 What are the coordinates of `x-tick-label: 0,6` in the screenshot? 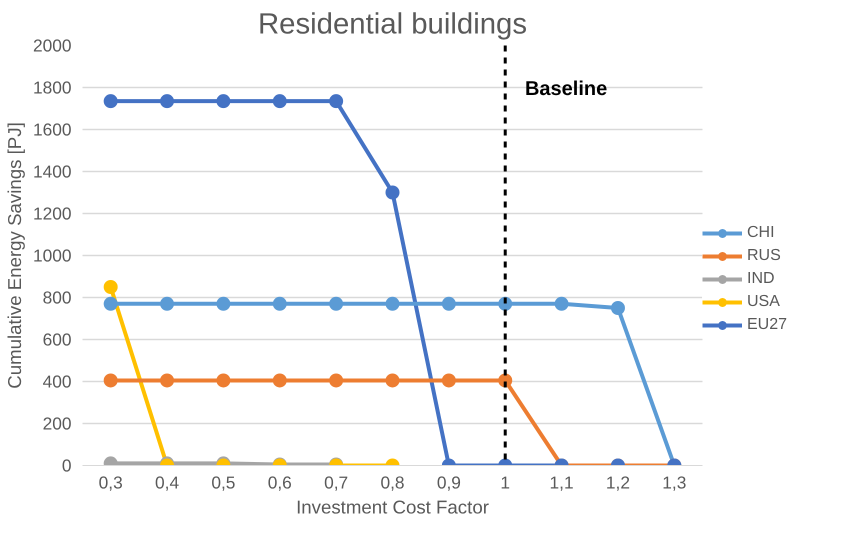 It's located at (280, 482).